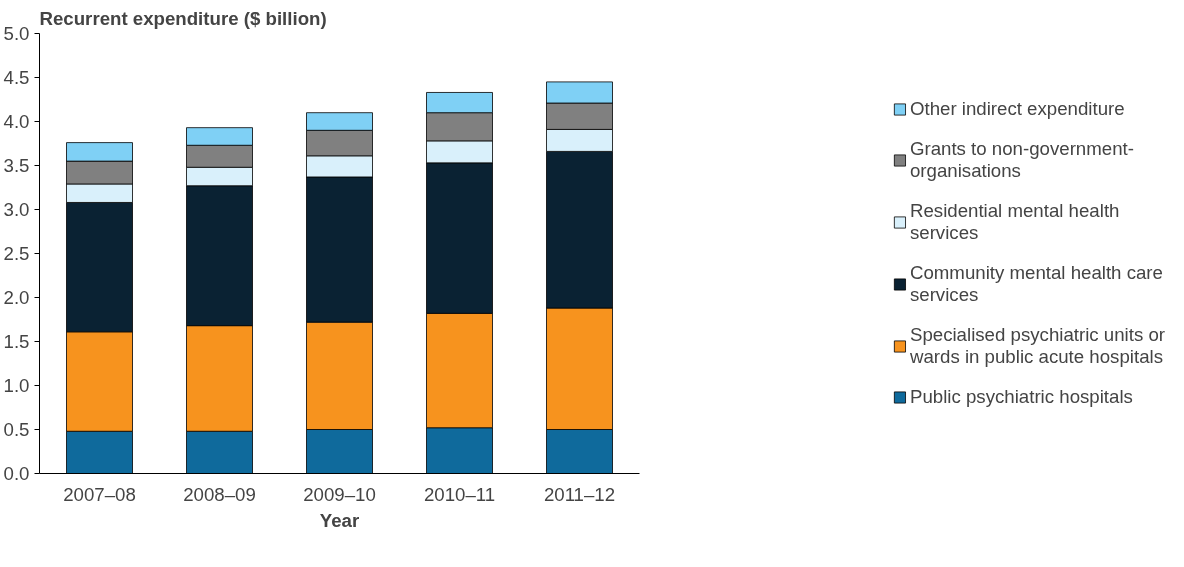  Describe the element at coordinates (16, 385) in the screenshot. I see `y-tick-label: 1.0` at that location.